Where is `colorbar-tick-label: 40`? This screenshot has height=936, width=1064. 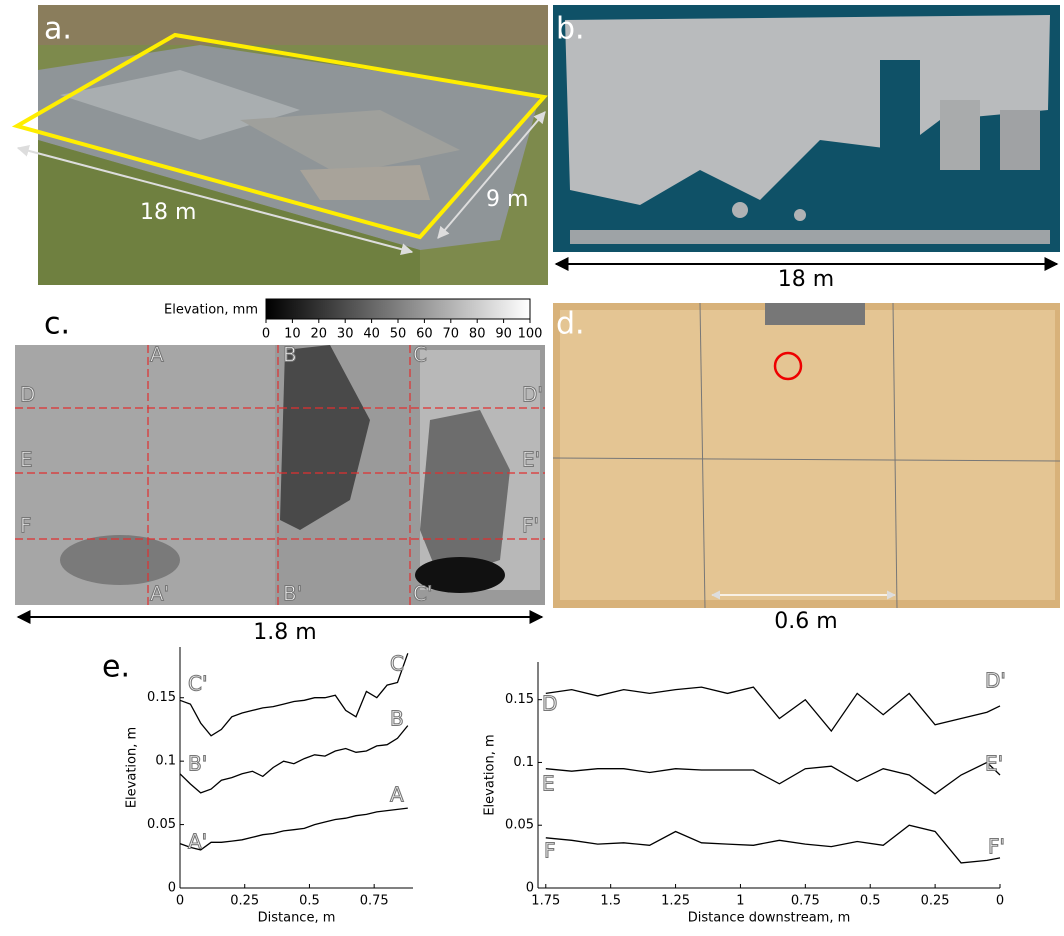
colorbar-tick-label: 40 is located at coordinates (371, 334).